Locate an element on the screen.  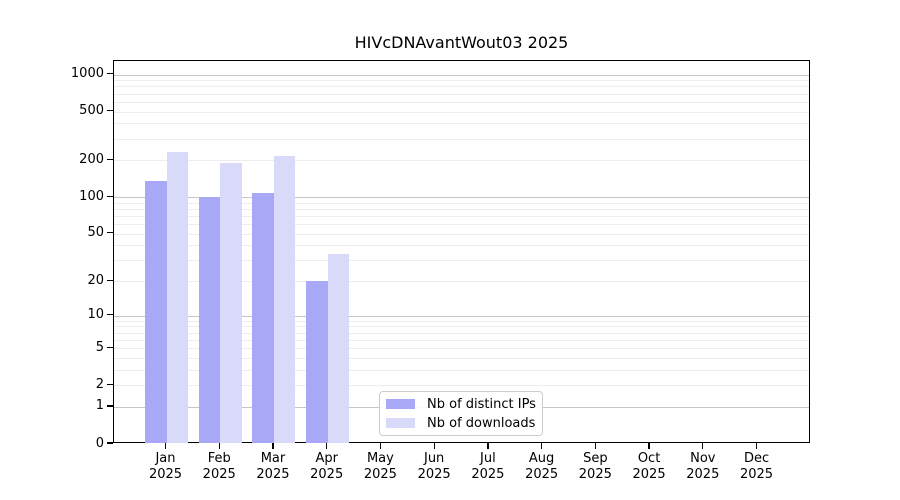
x-tick-label-oct: Oct 2025 is located at coordinates (649, 467).